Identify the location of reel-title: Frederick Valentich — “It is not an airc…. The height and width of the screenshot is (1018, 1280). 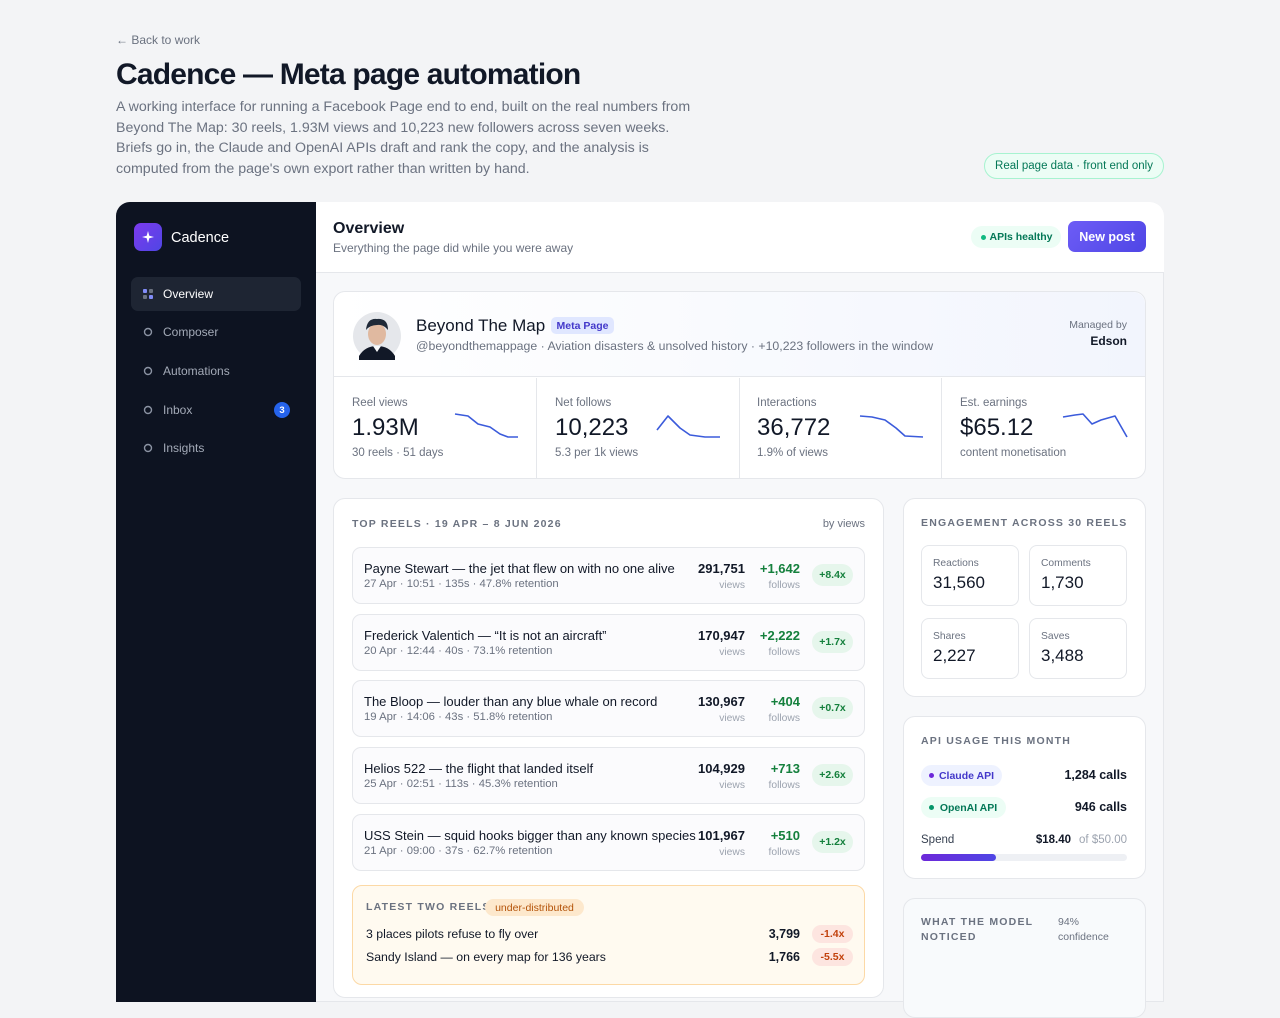
(485, 635).